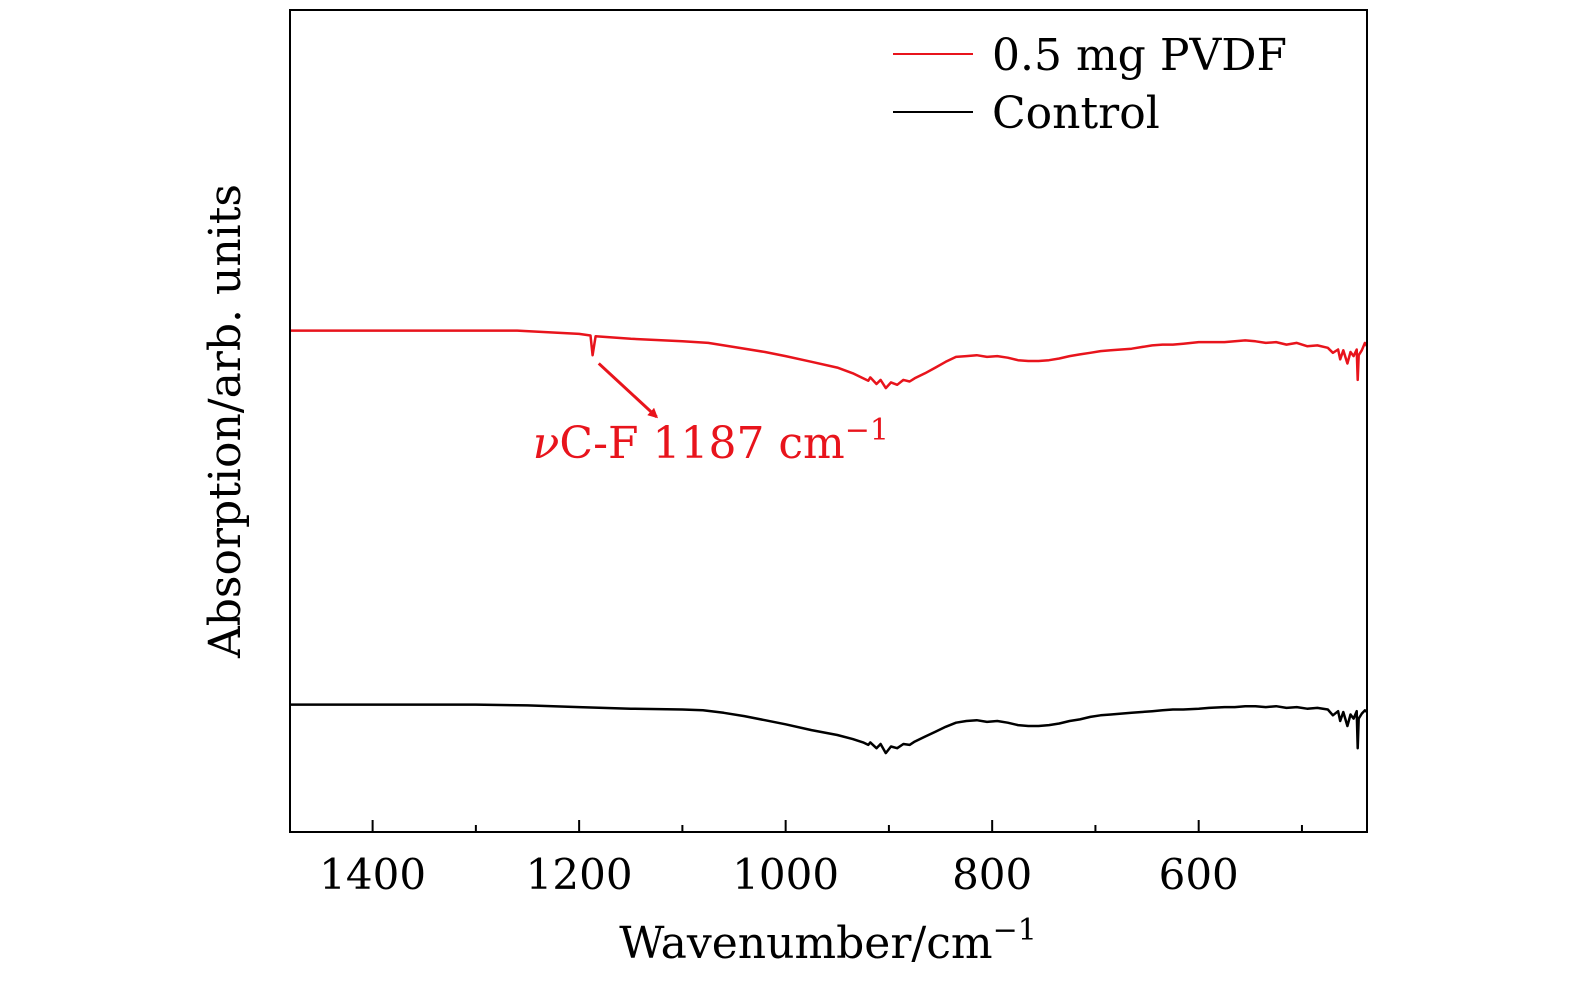 This screenshot has height=984, width=1575. I want to click on x-axis-title-main: Wavenumber/cm, so click(805, 943).